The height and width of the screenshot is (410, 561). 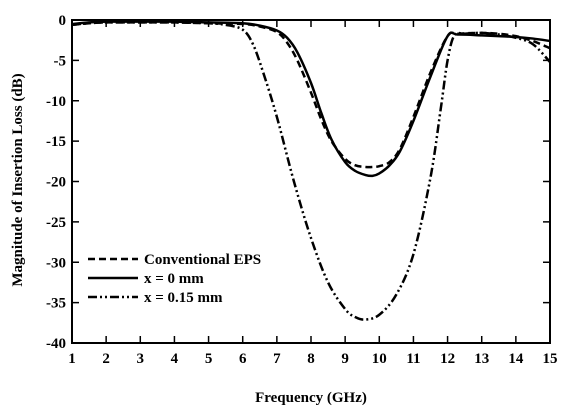 What do you see at coordinates (550, 359) in the screenshot?
I see `x-tick-label: 15` at bounding box center [550, 359].